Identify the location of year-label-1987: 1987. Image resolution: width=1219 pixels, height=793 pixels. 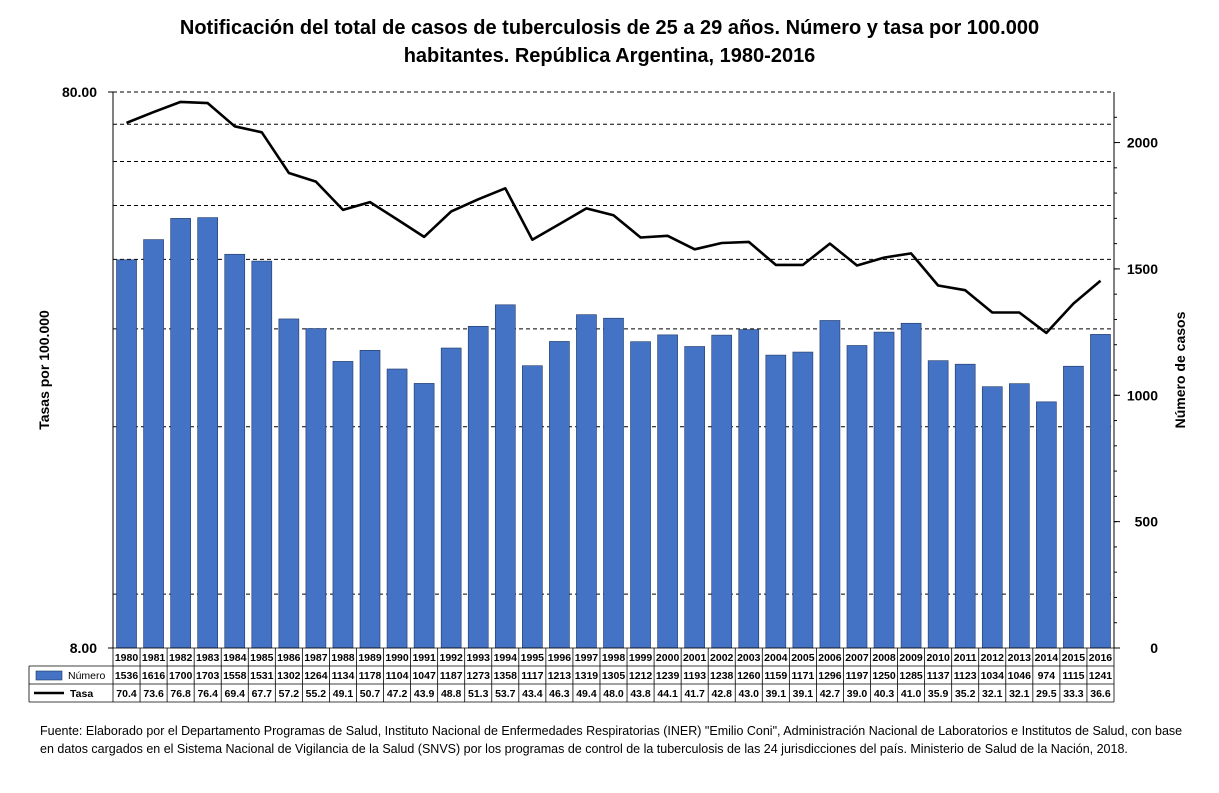
(316, 658).